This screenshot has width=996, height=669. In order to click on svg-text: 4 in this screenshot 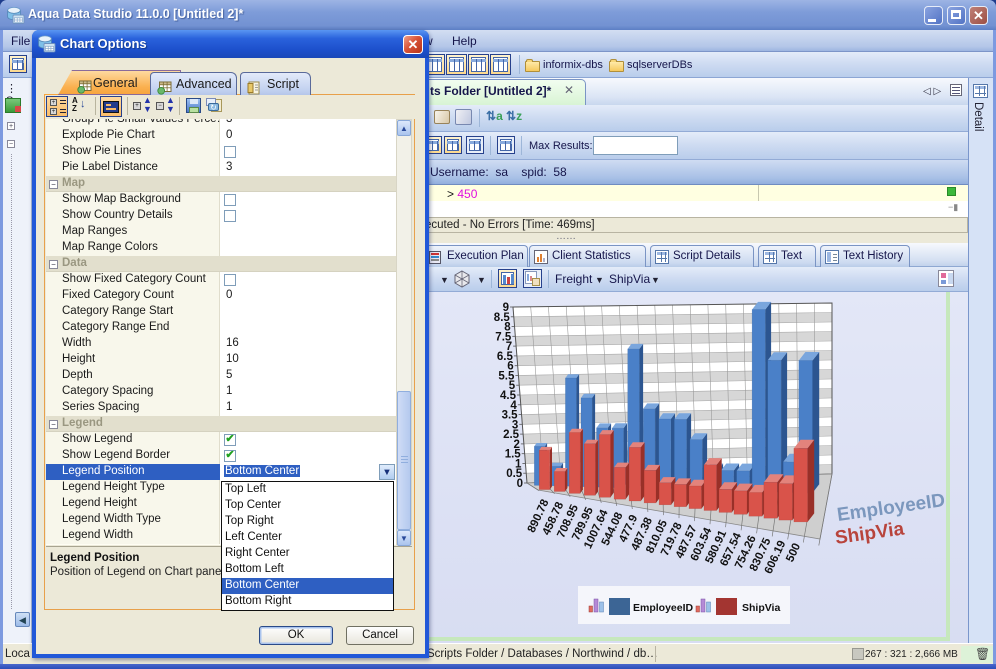, I will do `click(513, 406)`.